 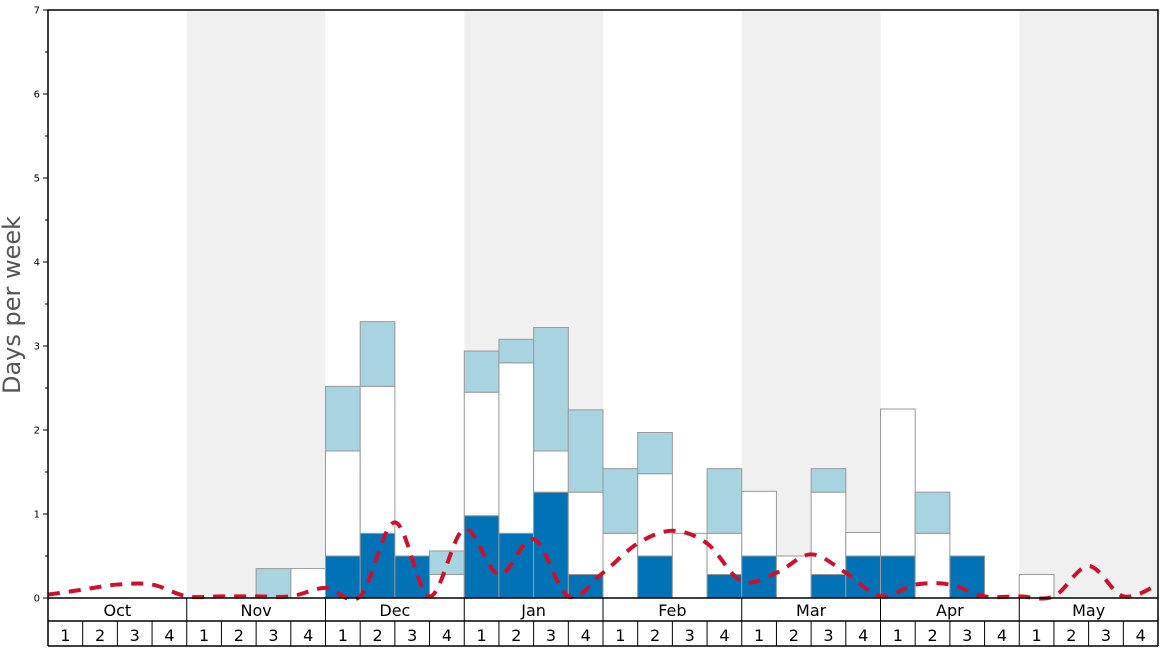 What do you see at coordinates (118, 610) in the screenshot?
I see `month-label: Oct` at bounding box center [118, 610].